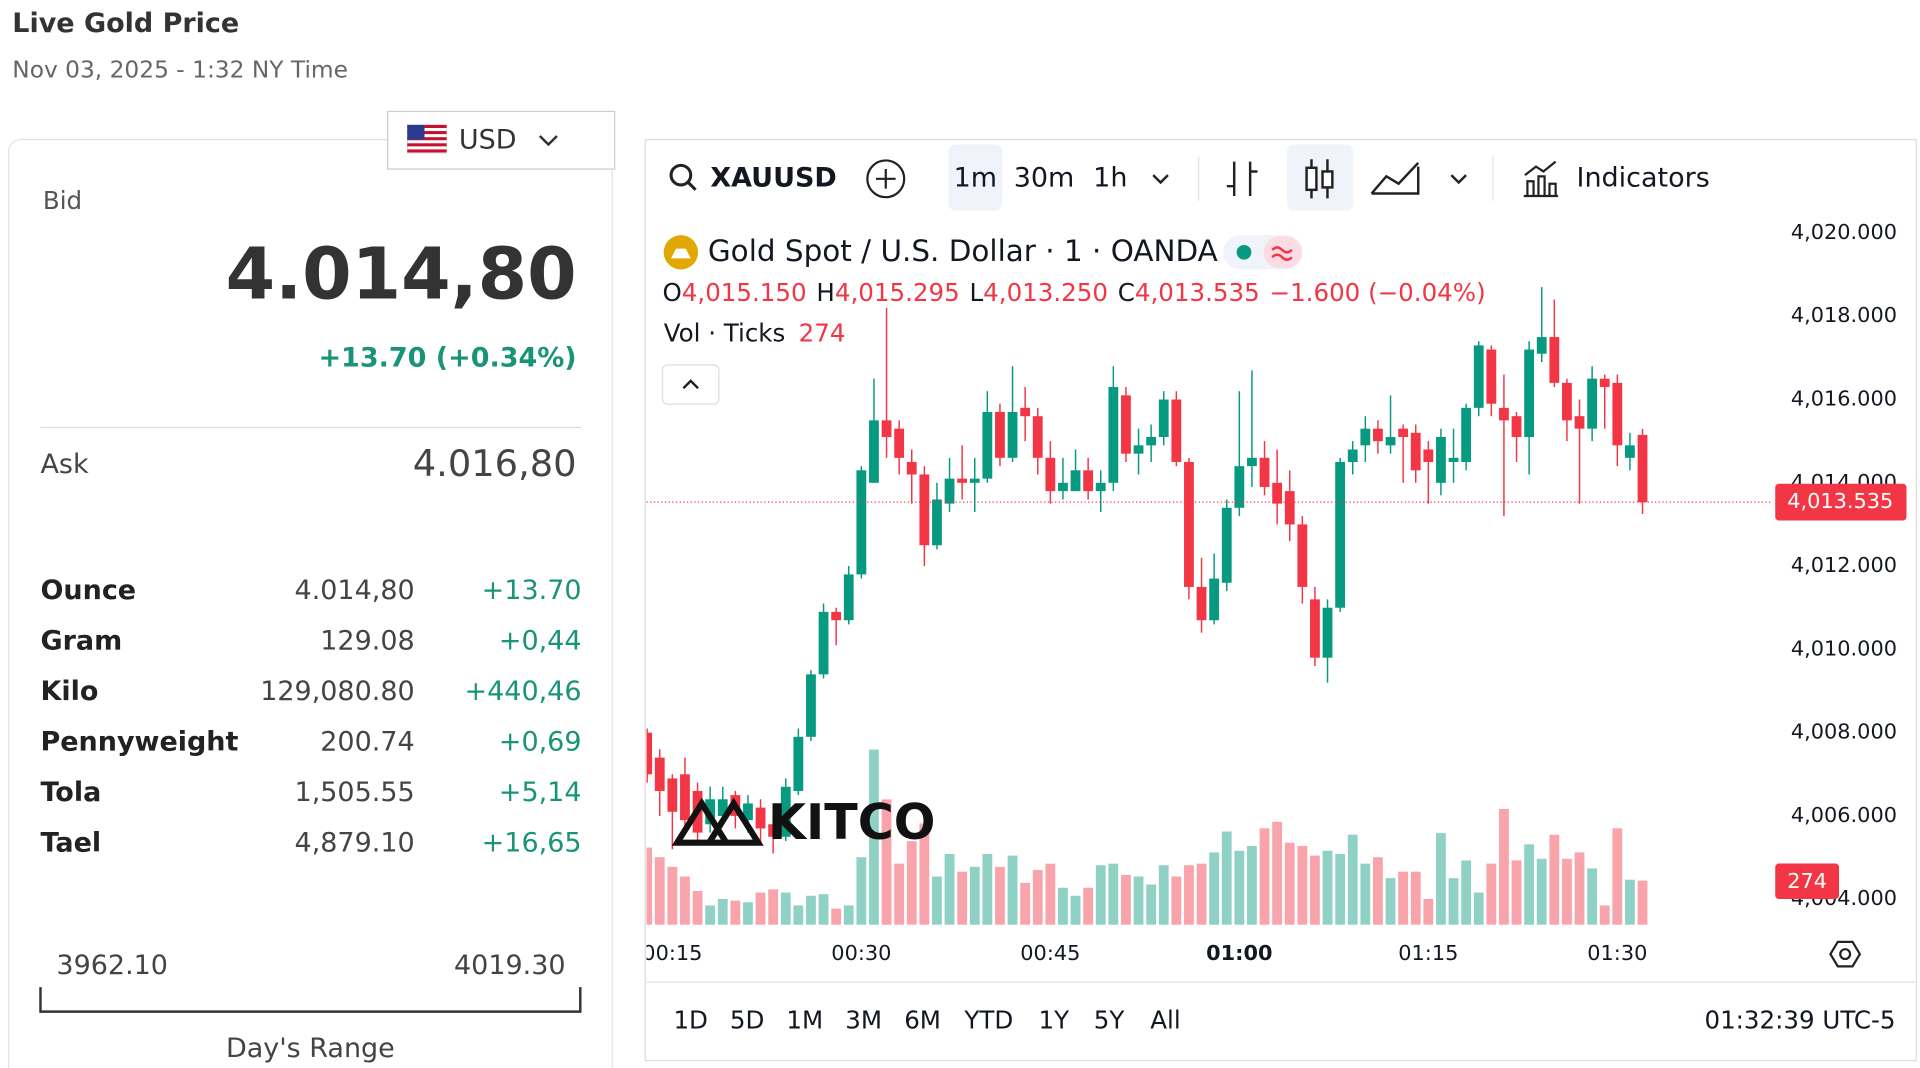 The height and width of the screenshot is (1068, 1920). Describe the element at coordinates (922, 1019) in the screenshot. I see `range-button: 6M` at that location.